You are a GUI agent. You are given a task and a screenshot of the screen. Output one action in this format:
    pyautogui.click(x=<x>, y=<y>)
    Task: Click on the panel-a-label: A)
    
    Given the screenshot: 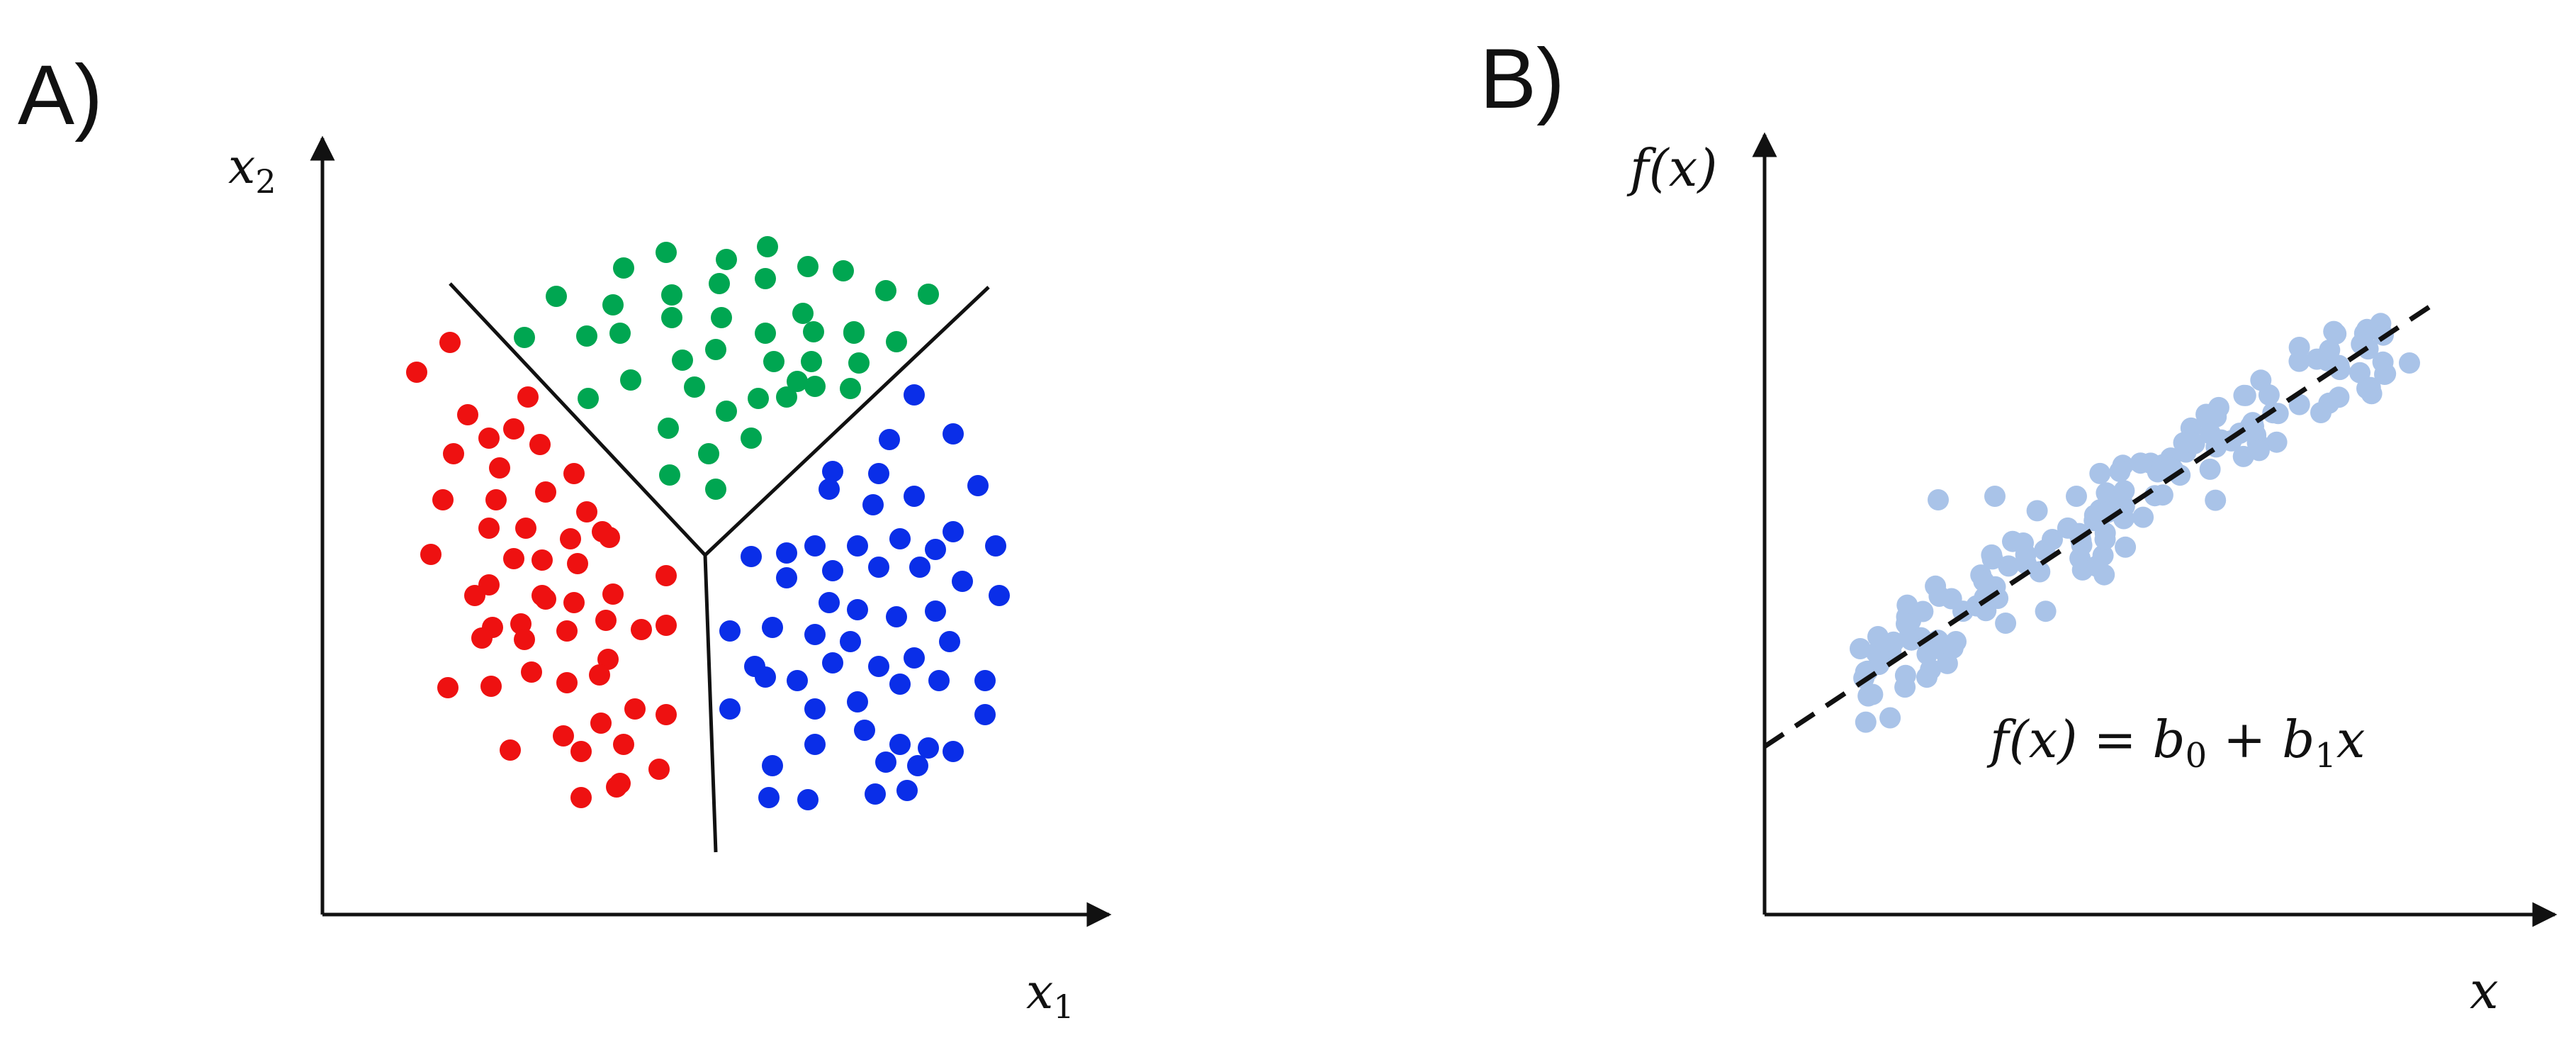 What is the action you would take?
    pyautogui.click(x=60, y=95)
    